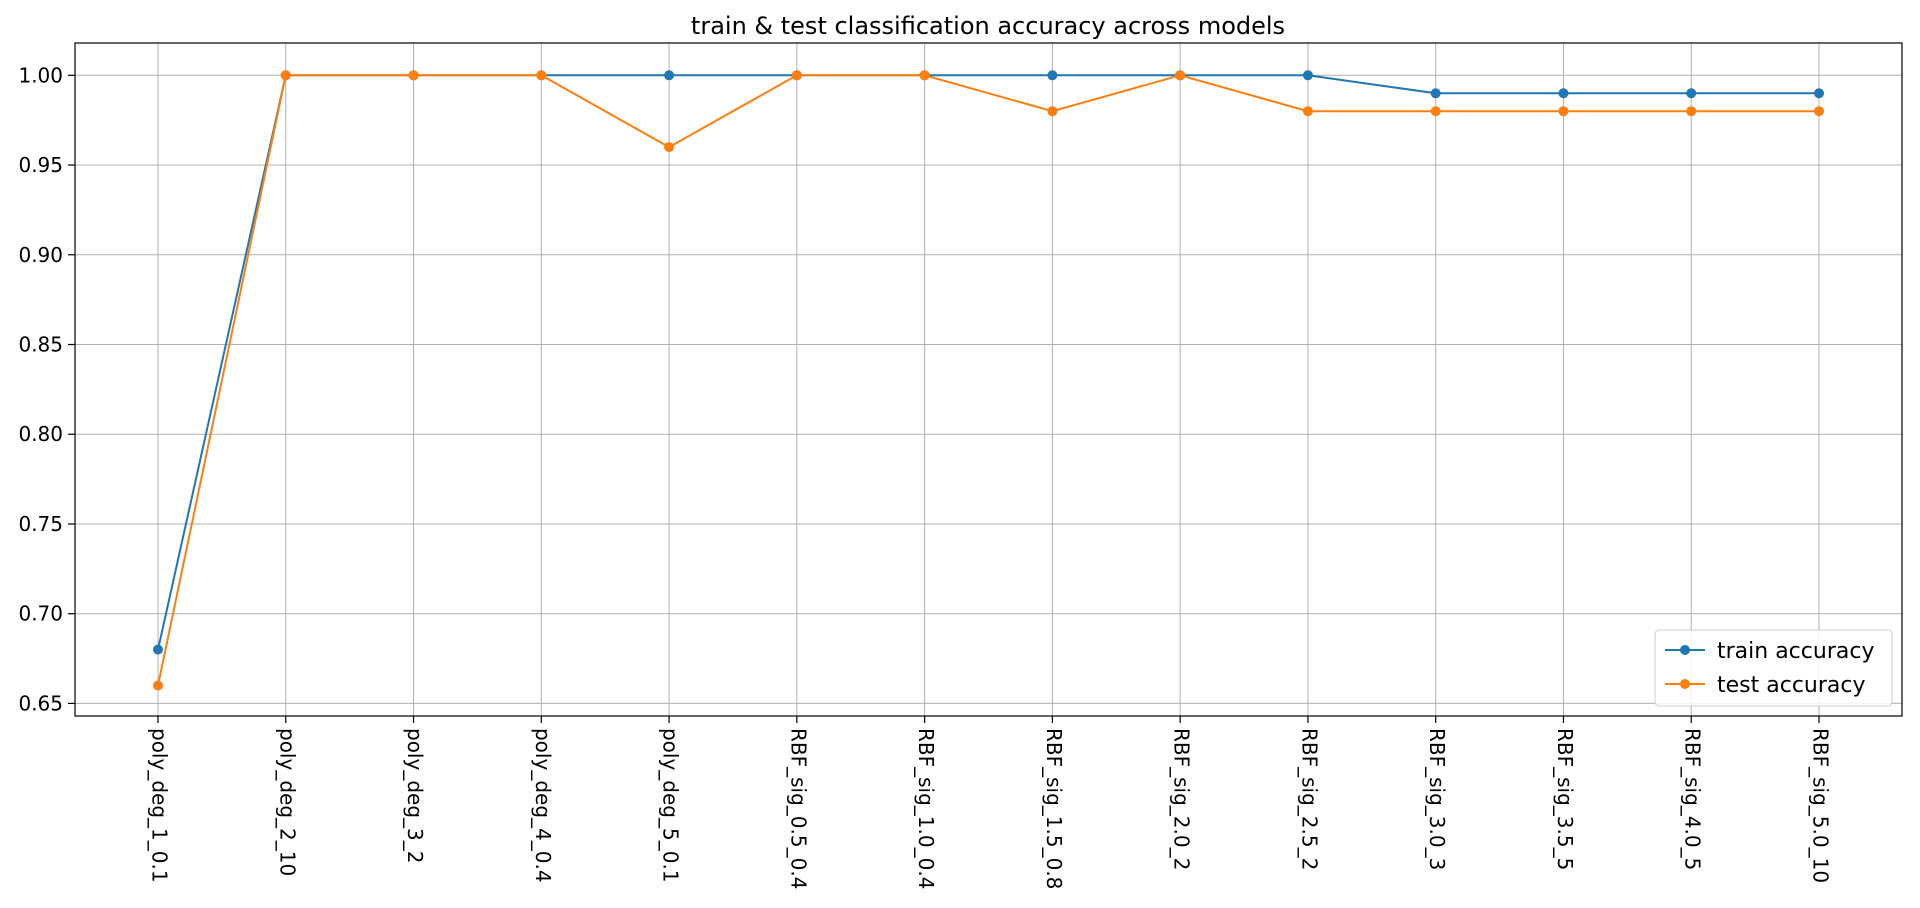 Image resolution: width=1920 pixels, height=908 pixels. I want to click on x-tick-label: poly_deg_5_0.1, so click(671, 805).